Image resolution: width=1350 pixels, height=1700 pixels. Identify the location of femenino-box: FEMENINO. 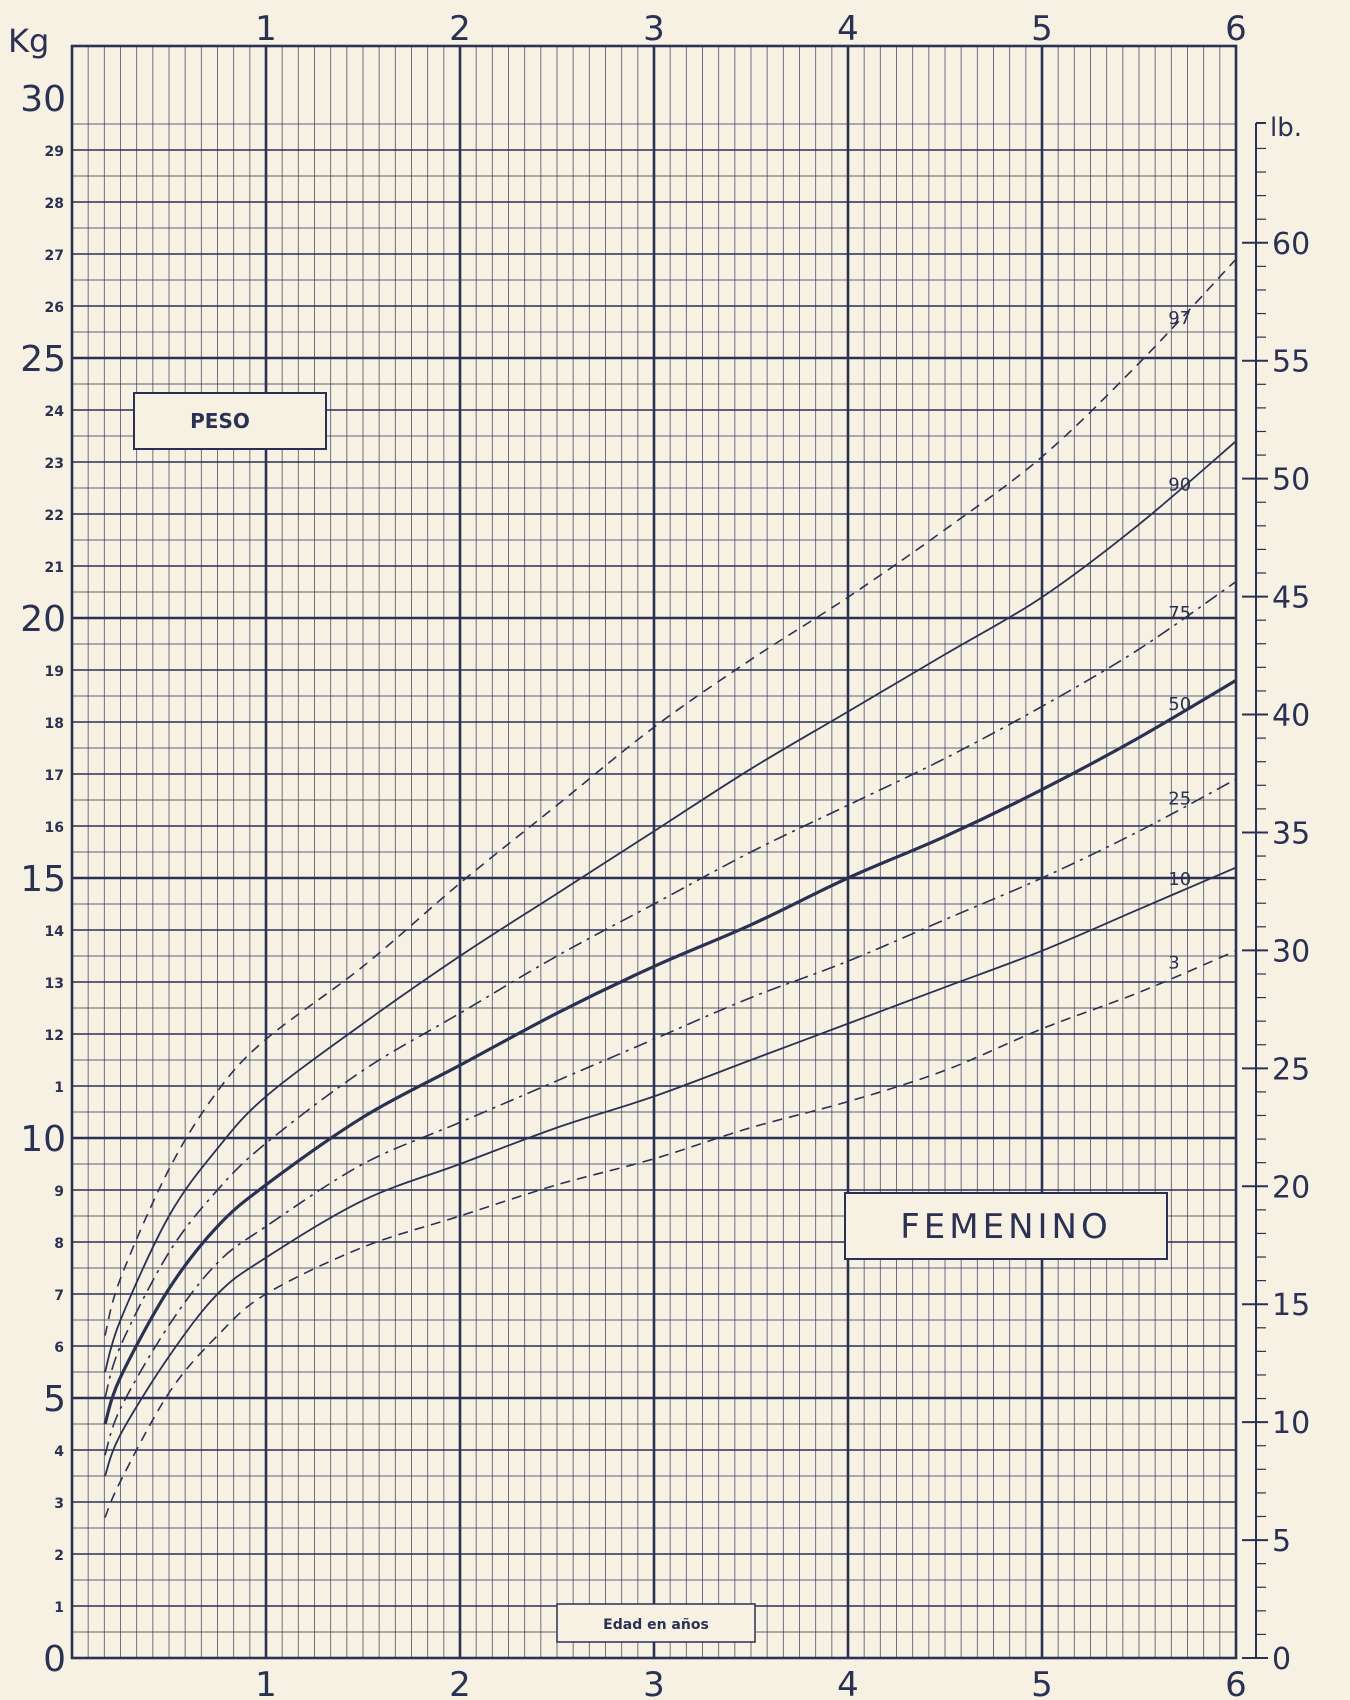
(1006, 1226).